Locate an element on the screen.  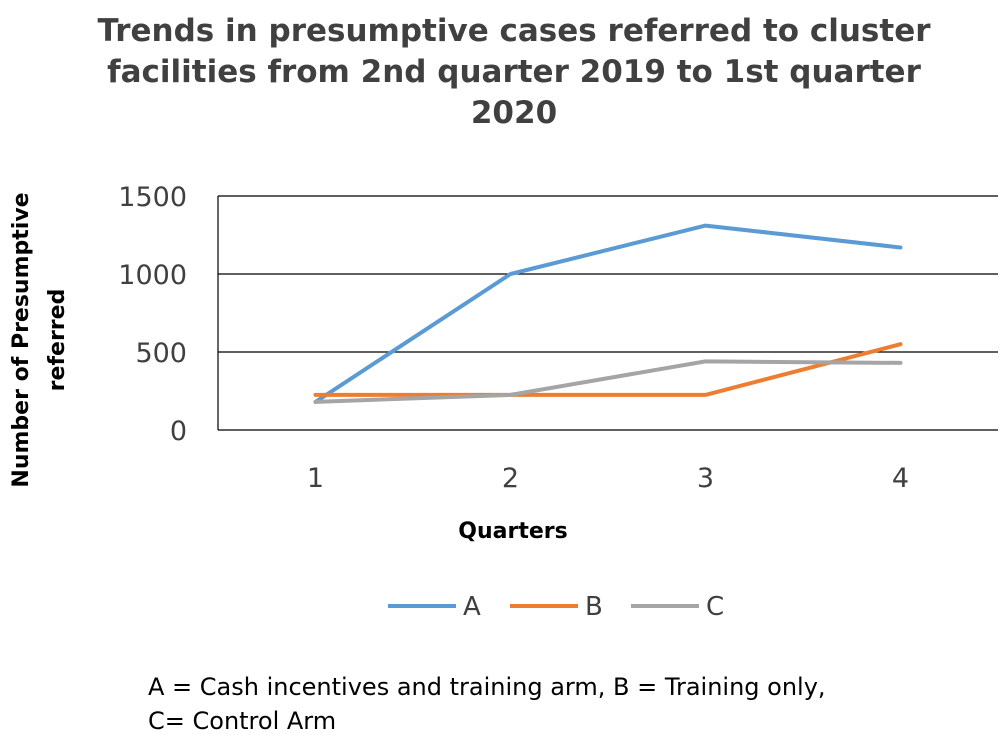
series-a is located at coordinates (608, 313).